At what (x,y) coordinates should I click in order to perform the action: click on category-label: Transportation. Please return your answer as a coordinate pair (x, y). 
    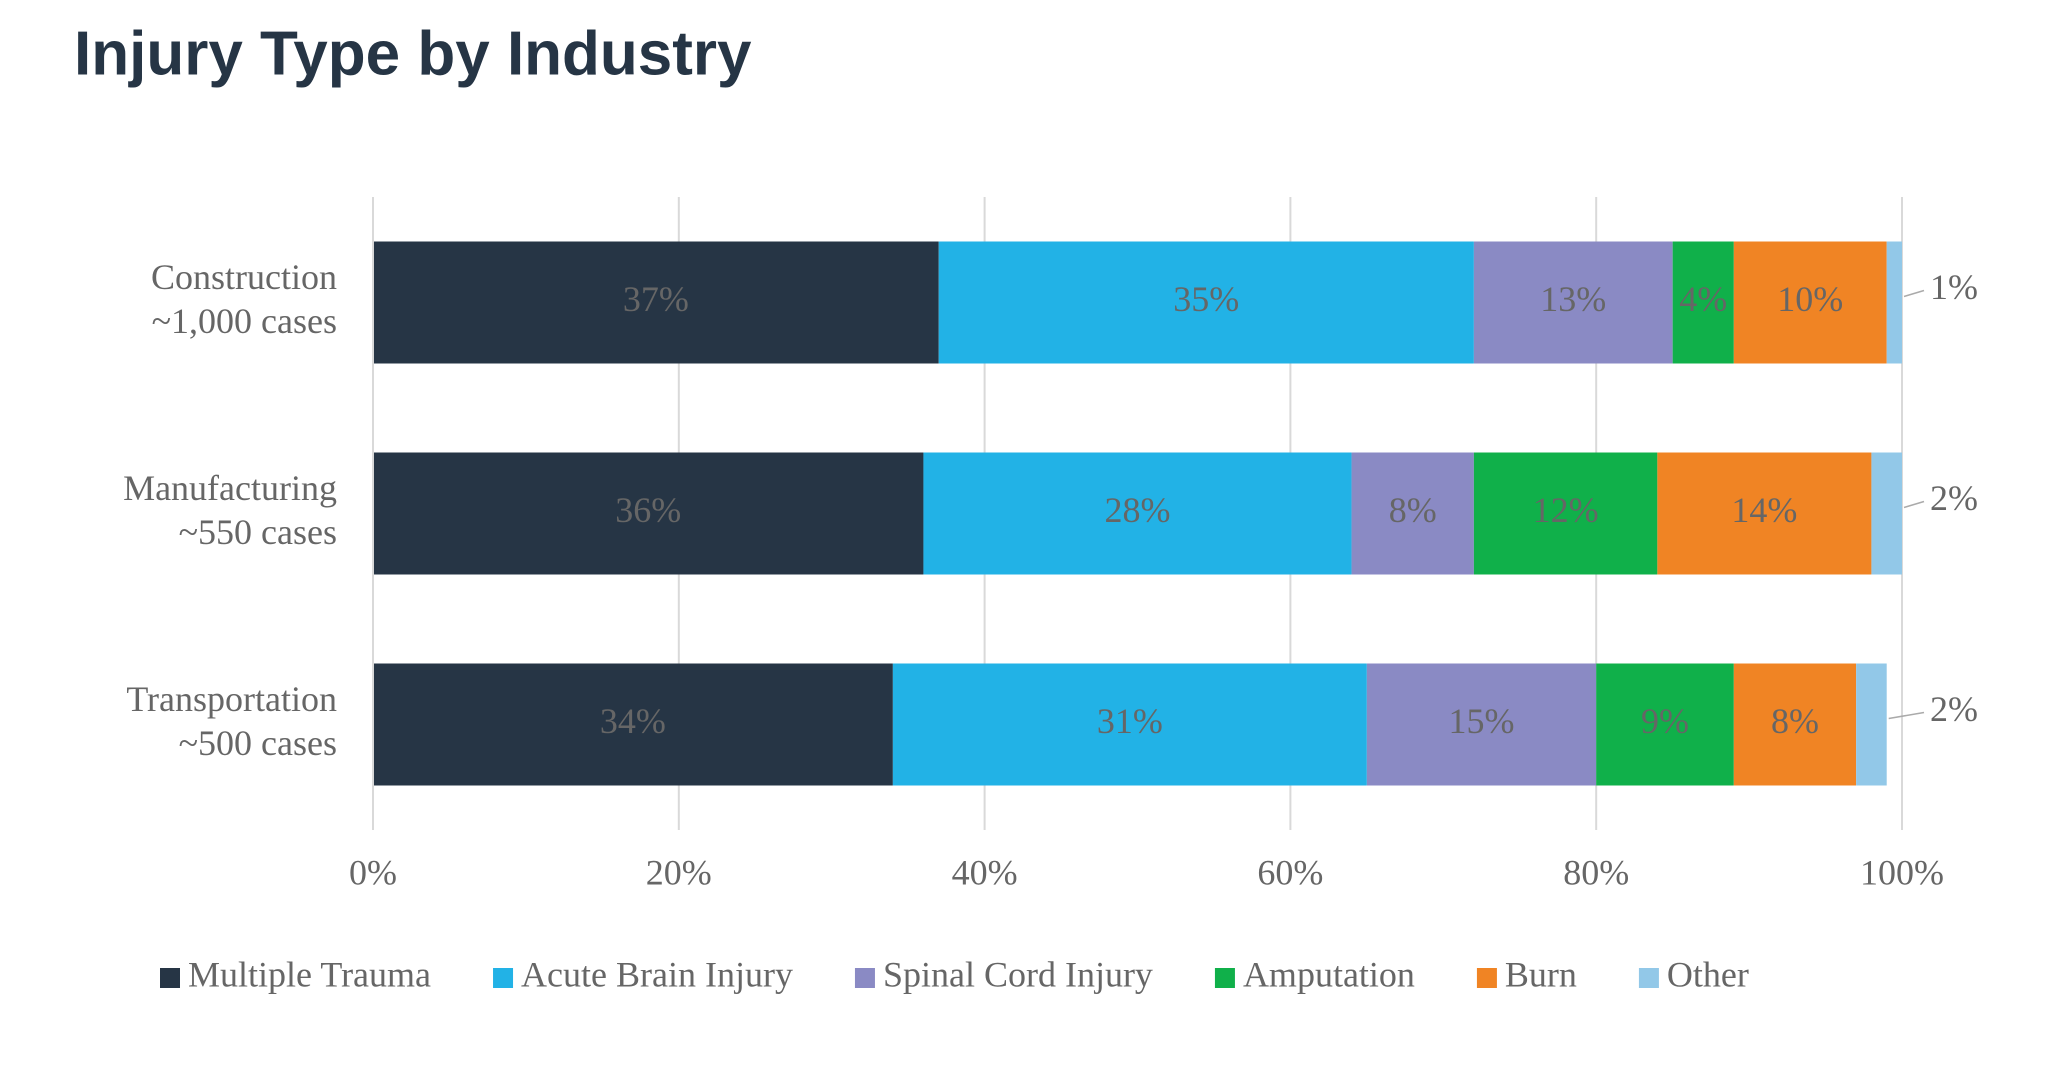
    Looking at the image, I should click on (231, 699).